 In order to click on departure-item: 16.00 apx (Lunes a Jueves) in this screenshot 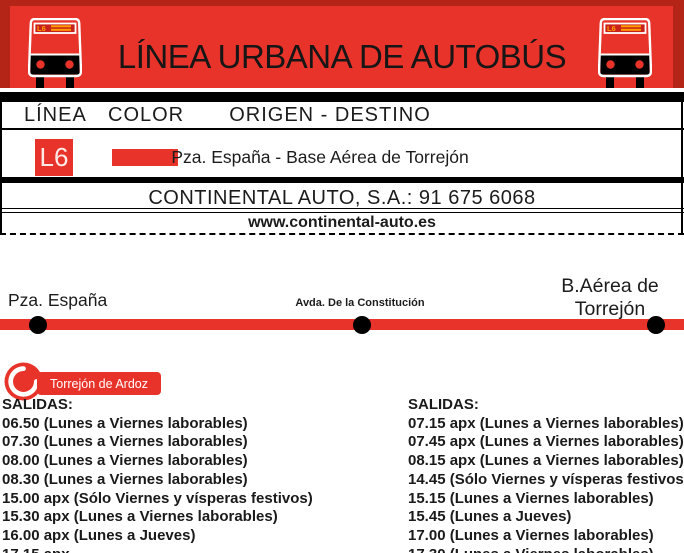, I will do `click(99, 535)`.